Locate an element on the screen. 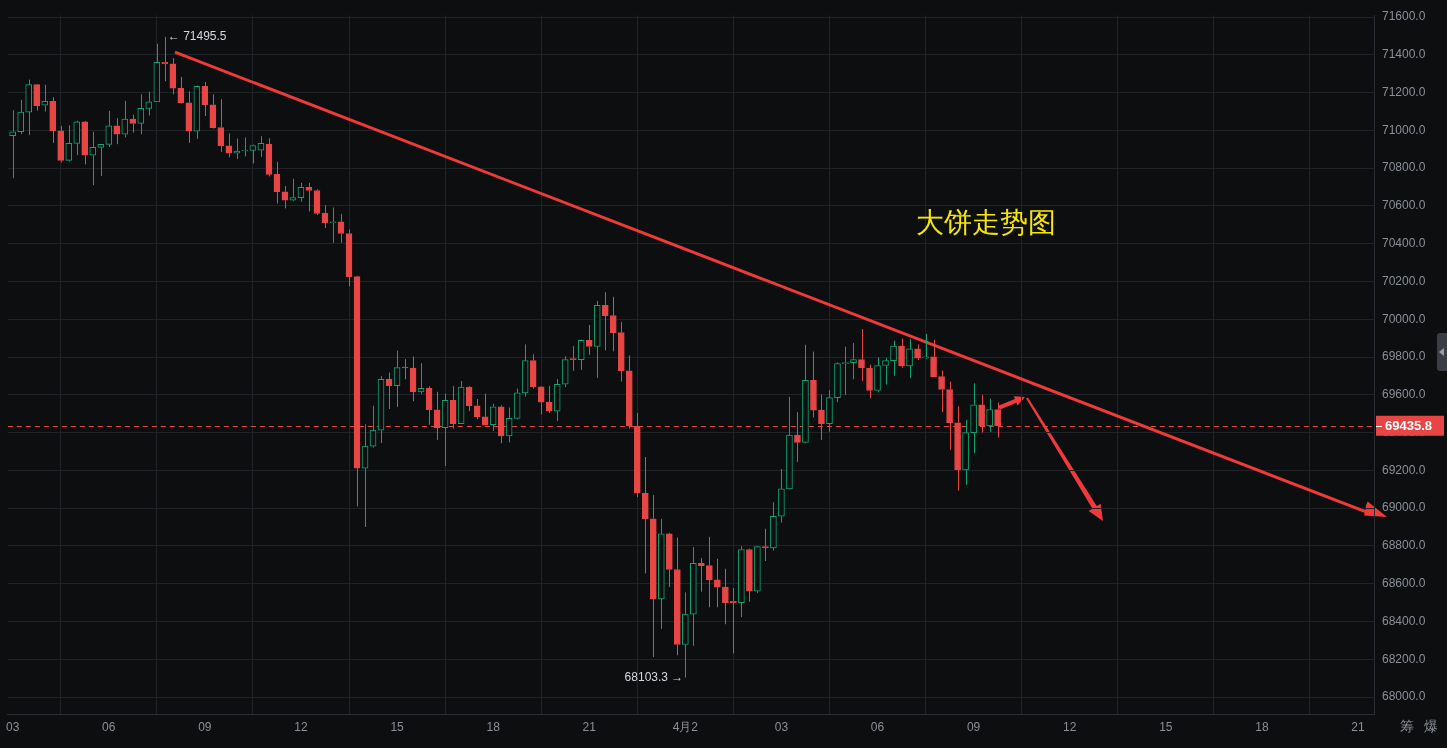  y-tick-label: 71200.0 is located at coordinates (1404, 91).